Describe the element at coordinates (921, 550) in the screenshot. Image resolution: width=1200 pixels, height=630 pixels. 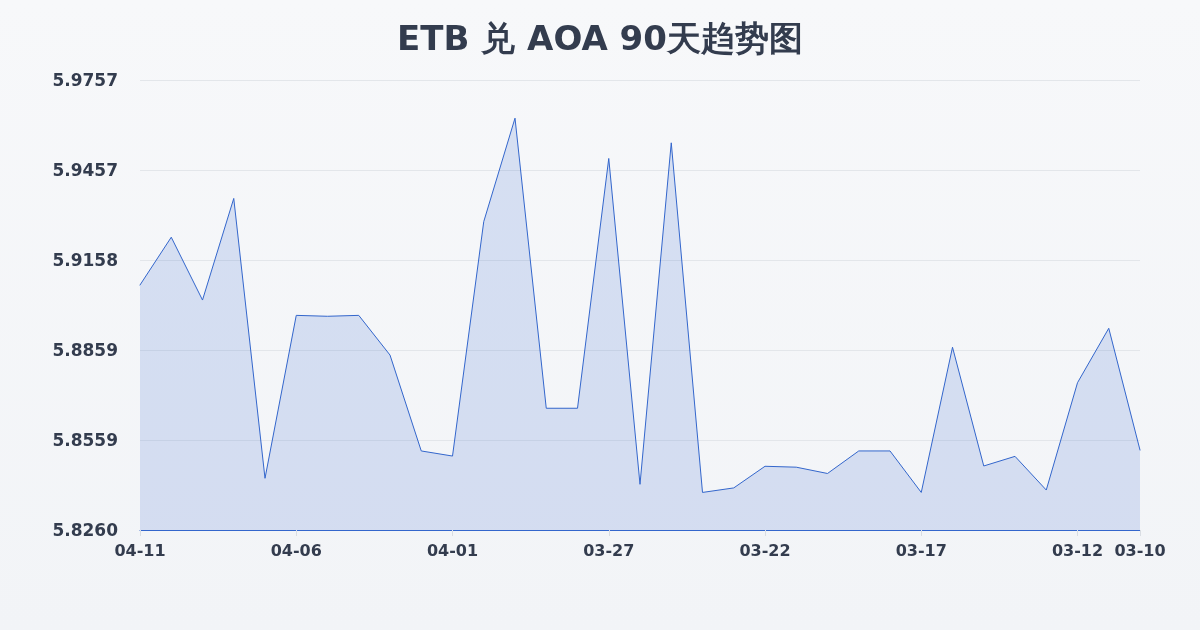
I see `x-tick-label: 03-17` at that location.